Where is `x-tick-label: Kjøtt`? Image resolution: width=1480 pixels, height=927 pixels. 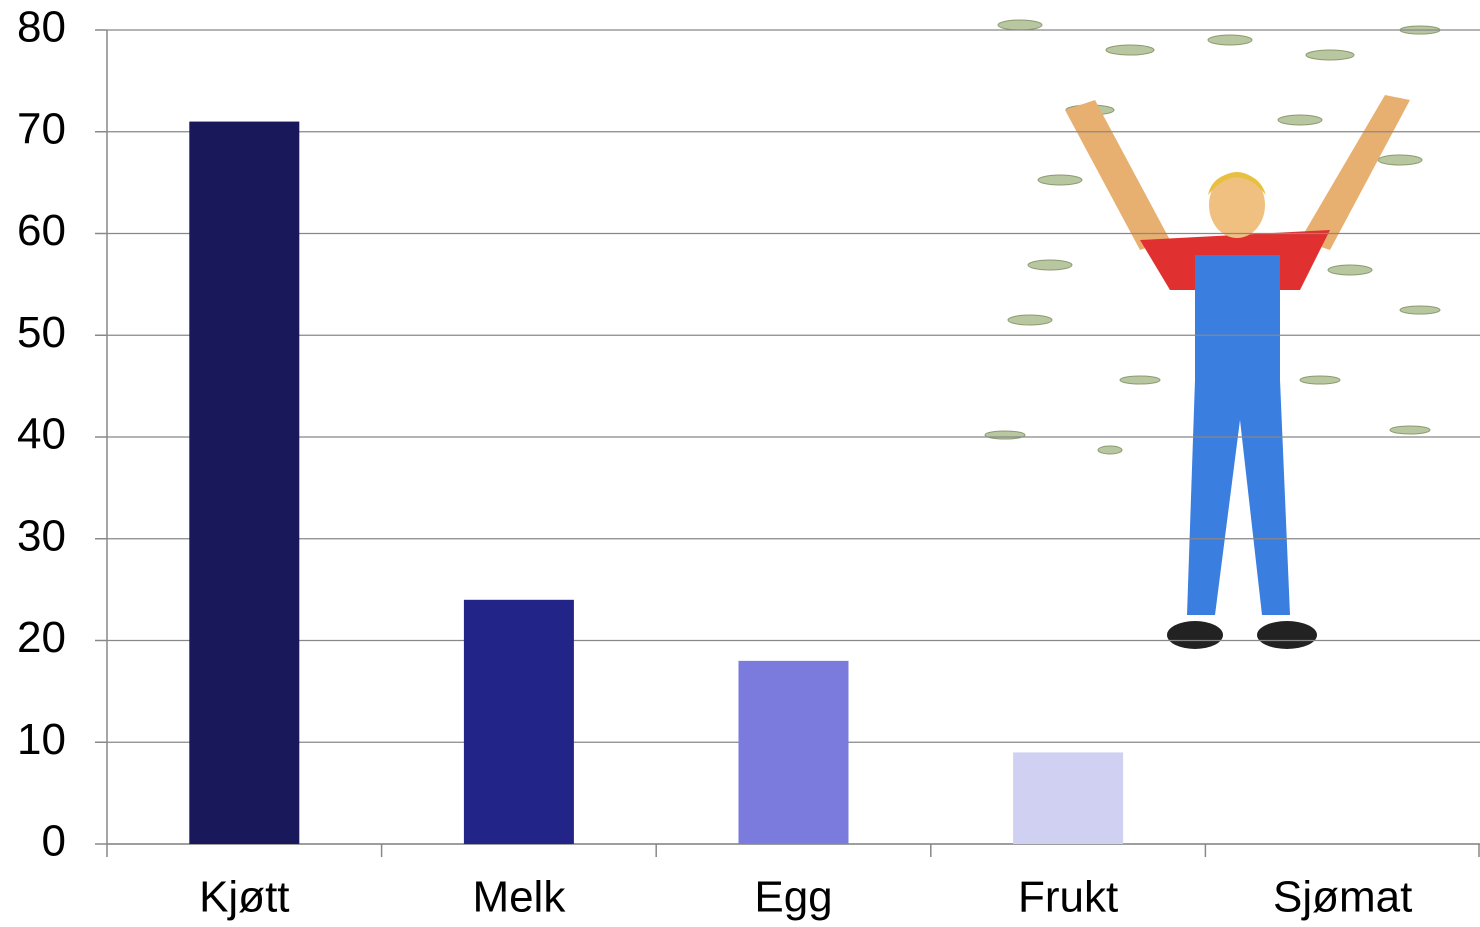 x-tick-label: Kjøtt is located at coordinates (244, 897).